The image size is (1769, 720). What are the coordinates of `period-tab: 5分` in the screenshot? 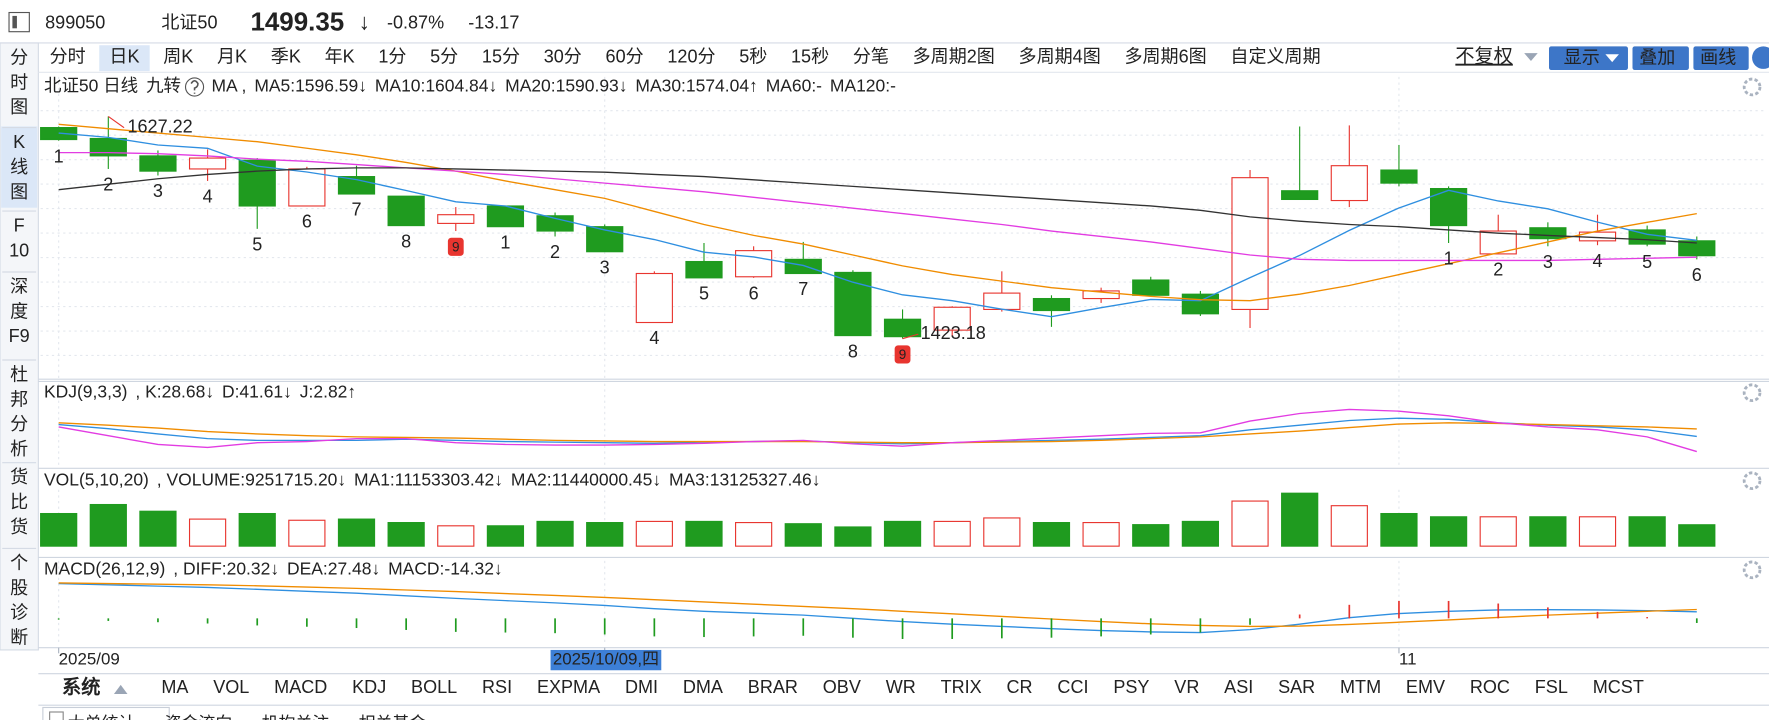 It's located at (444, 56).